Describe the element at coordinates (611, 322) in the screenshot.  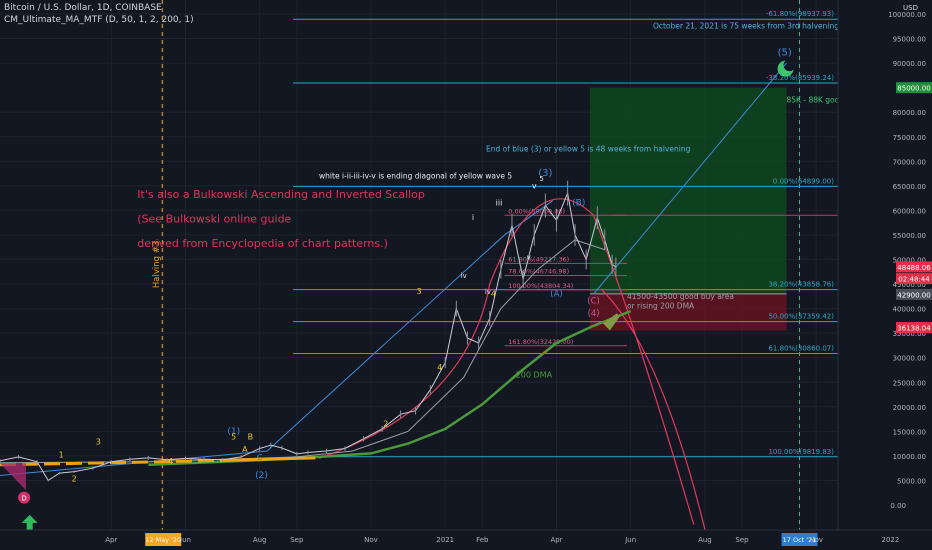
I see `rocket-icon` at that location.